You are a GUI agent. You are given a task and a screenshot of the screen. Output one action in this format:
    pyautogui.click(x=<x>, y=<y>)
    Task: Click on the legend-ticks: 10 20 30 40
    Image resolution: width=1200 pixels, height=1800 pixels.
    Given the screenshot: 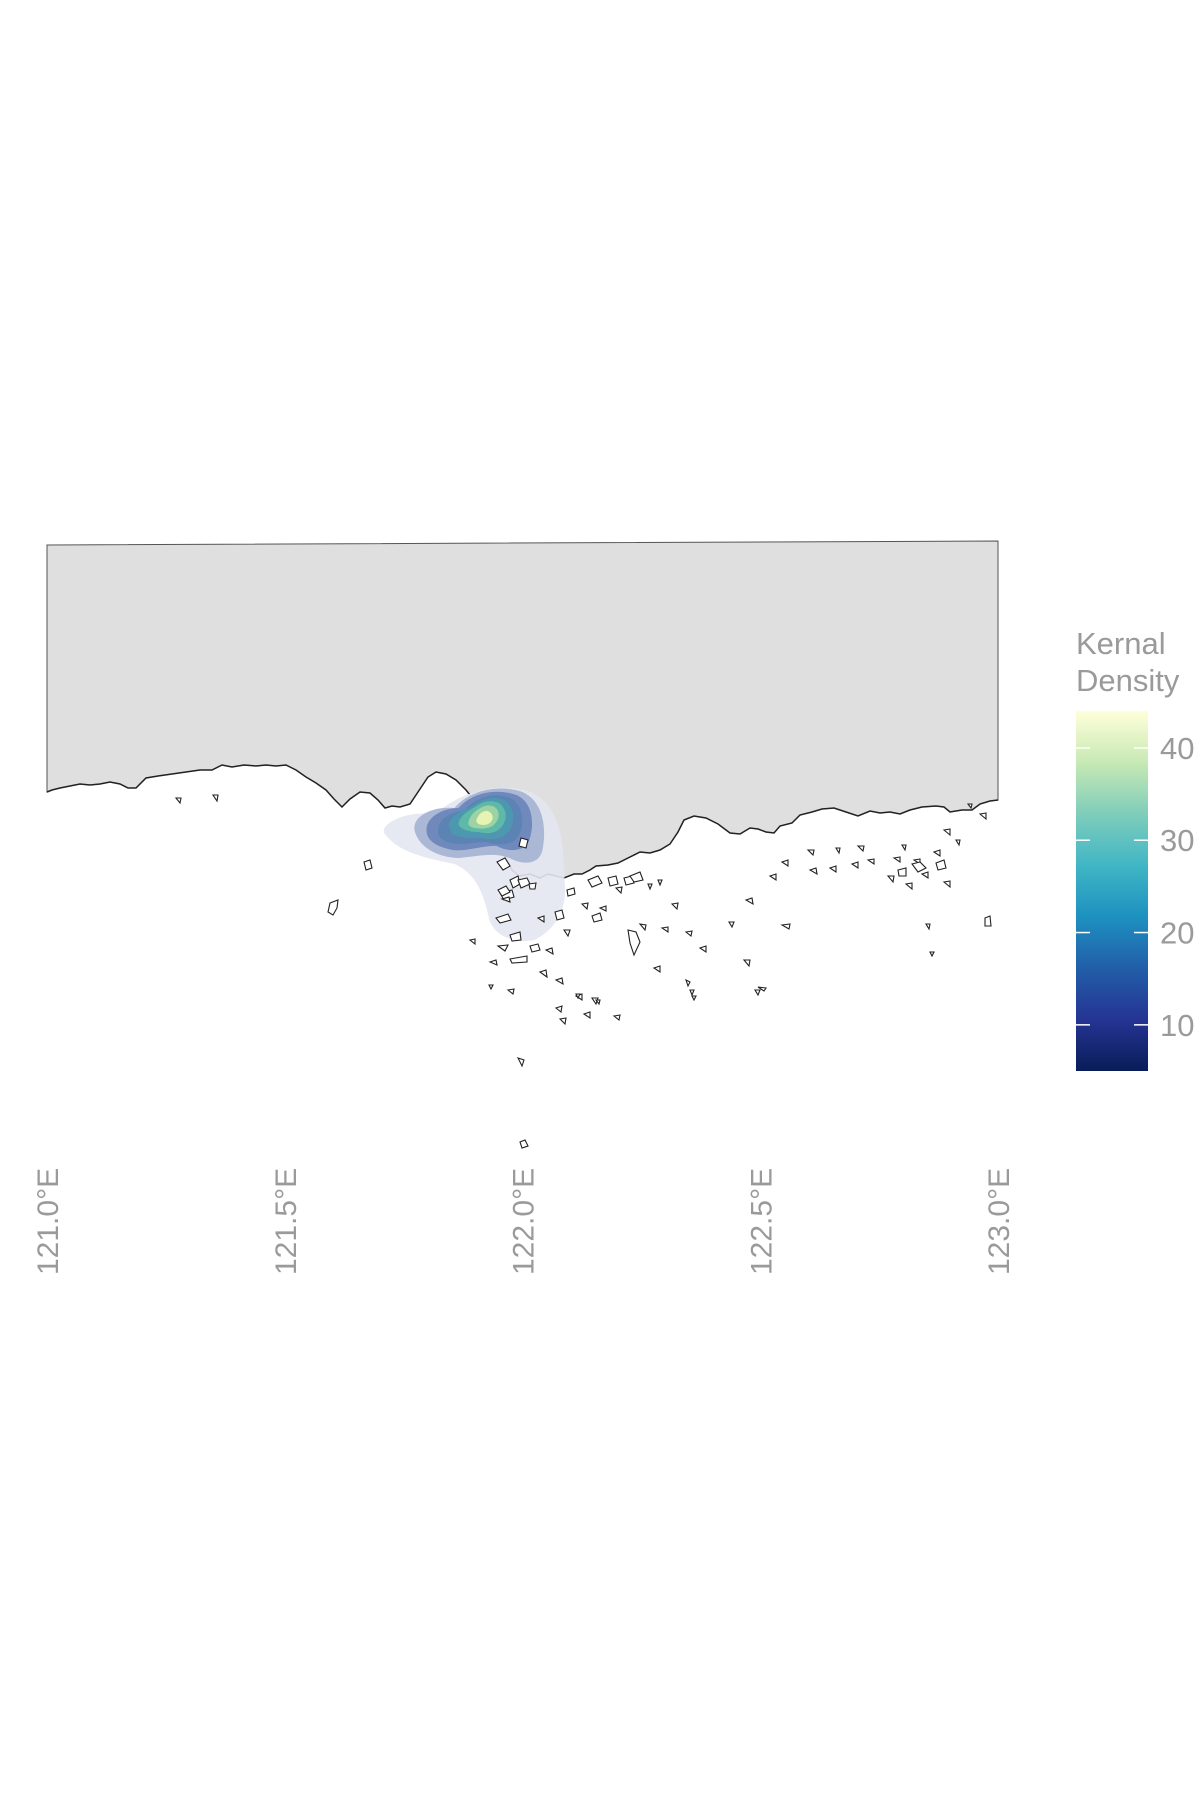 What is the action you would take?
    pyautogui.click(x=1135, y=887)
    